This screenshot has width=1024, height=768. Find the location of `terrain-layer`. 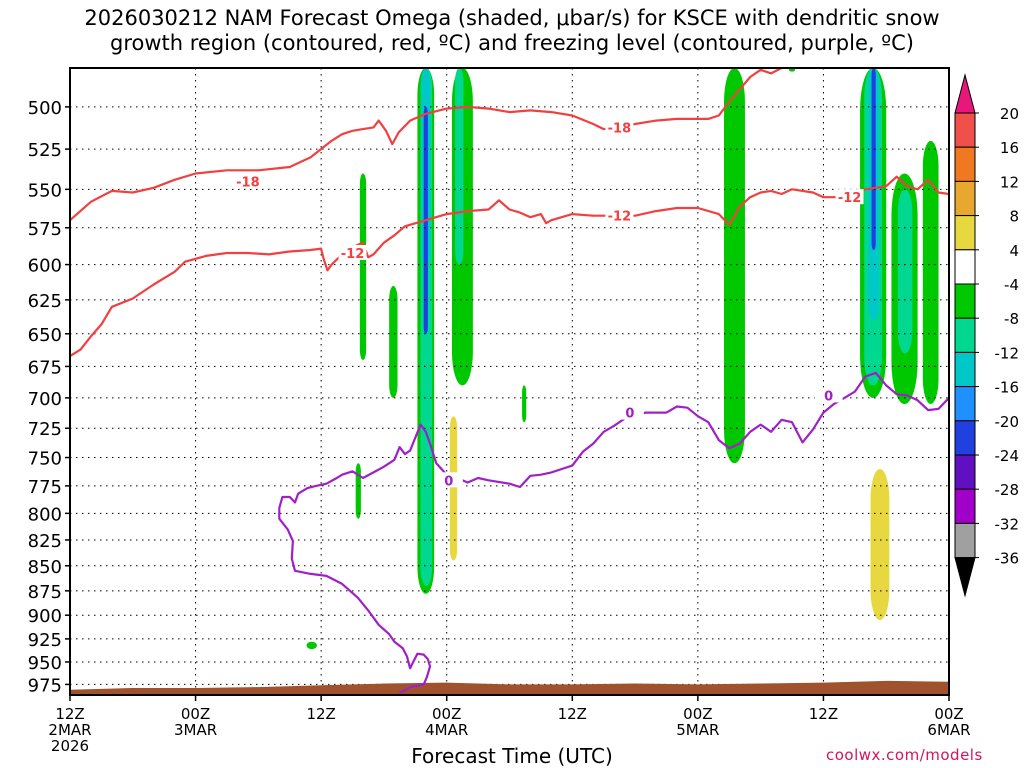

terrain-layer is located at coordinates (509, 687).